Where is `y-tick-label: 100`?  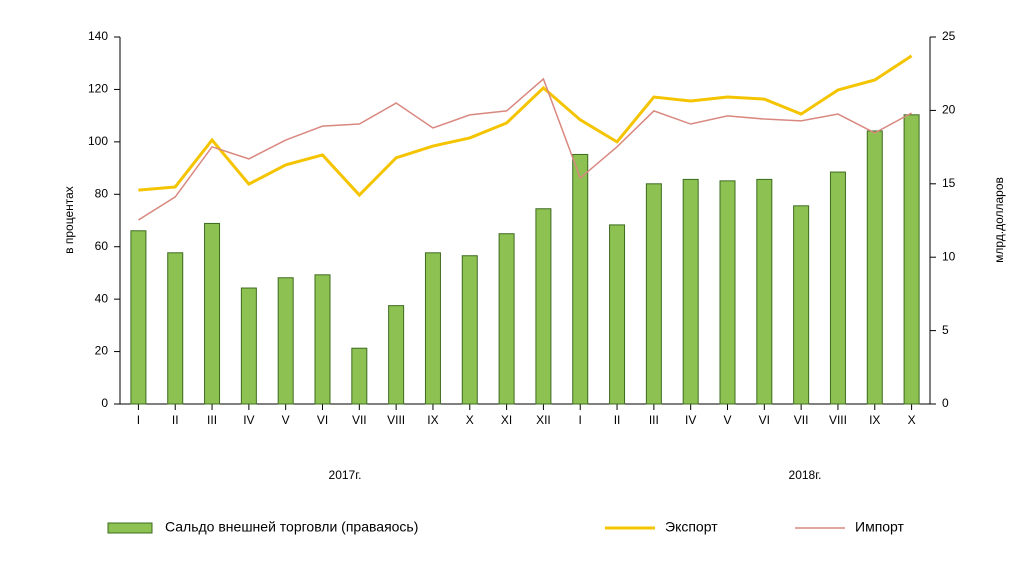 y-tick-label: 100 is located at coordinates (98, 141).